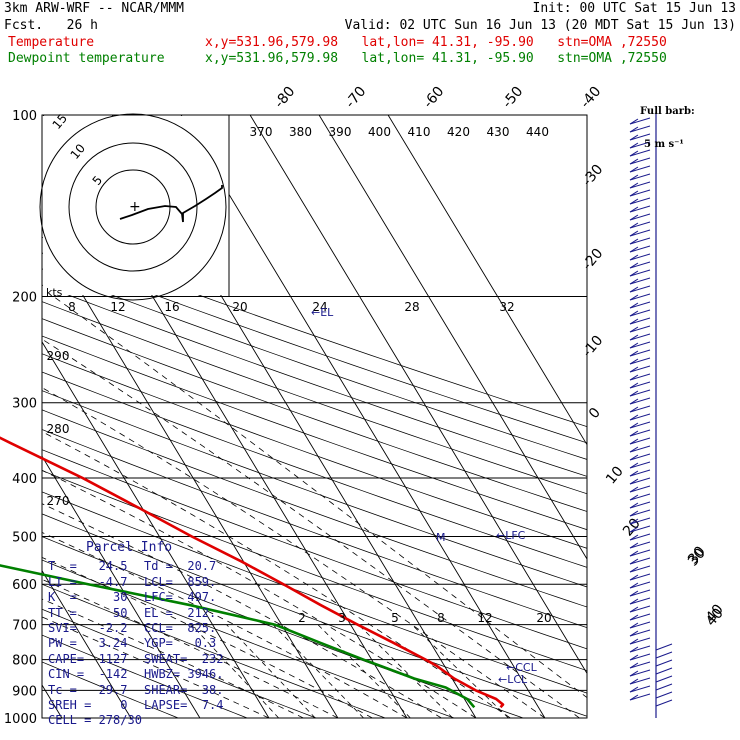 The height and width of the screenshot is (740, 740). Describe the element at coordinates (458, 132) in the screenshot. I see `dry-adiabat-label: 420` at that location.